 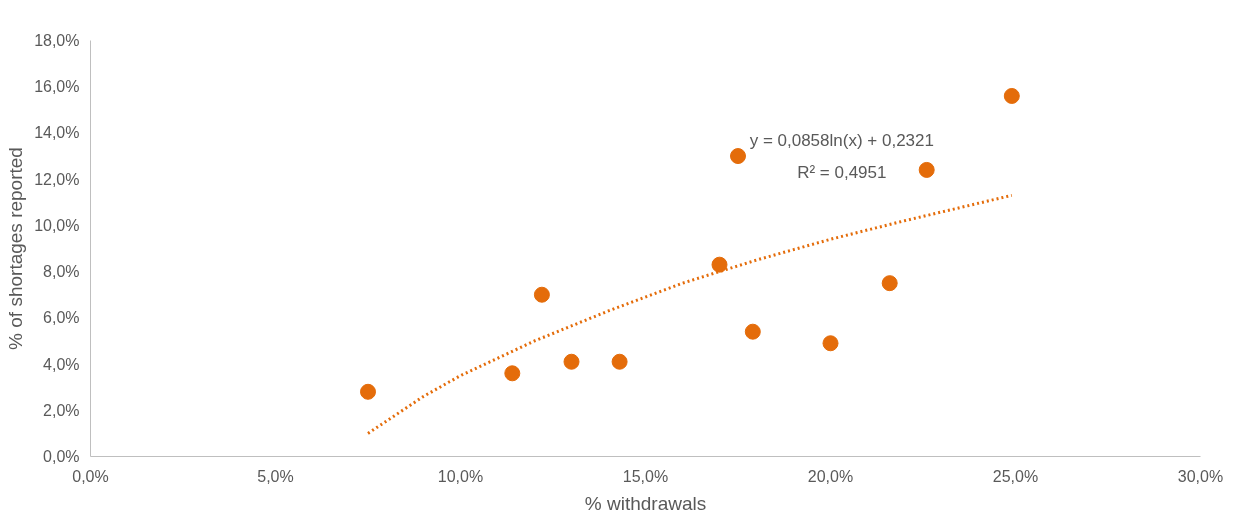 What do you see at coordinates (57, 87) in the screenshot?
I see `y-tick-label: 16,0%` at bounding box center [57, 87].